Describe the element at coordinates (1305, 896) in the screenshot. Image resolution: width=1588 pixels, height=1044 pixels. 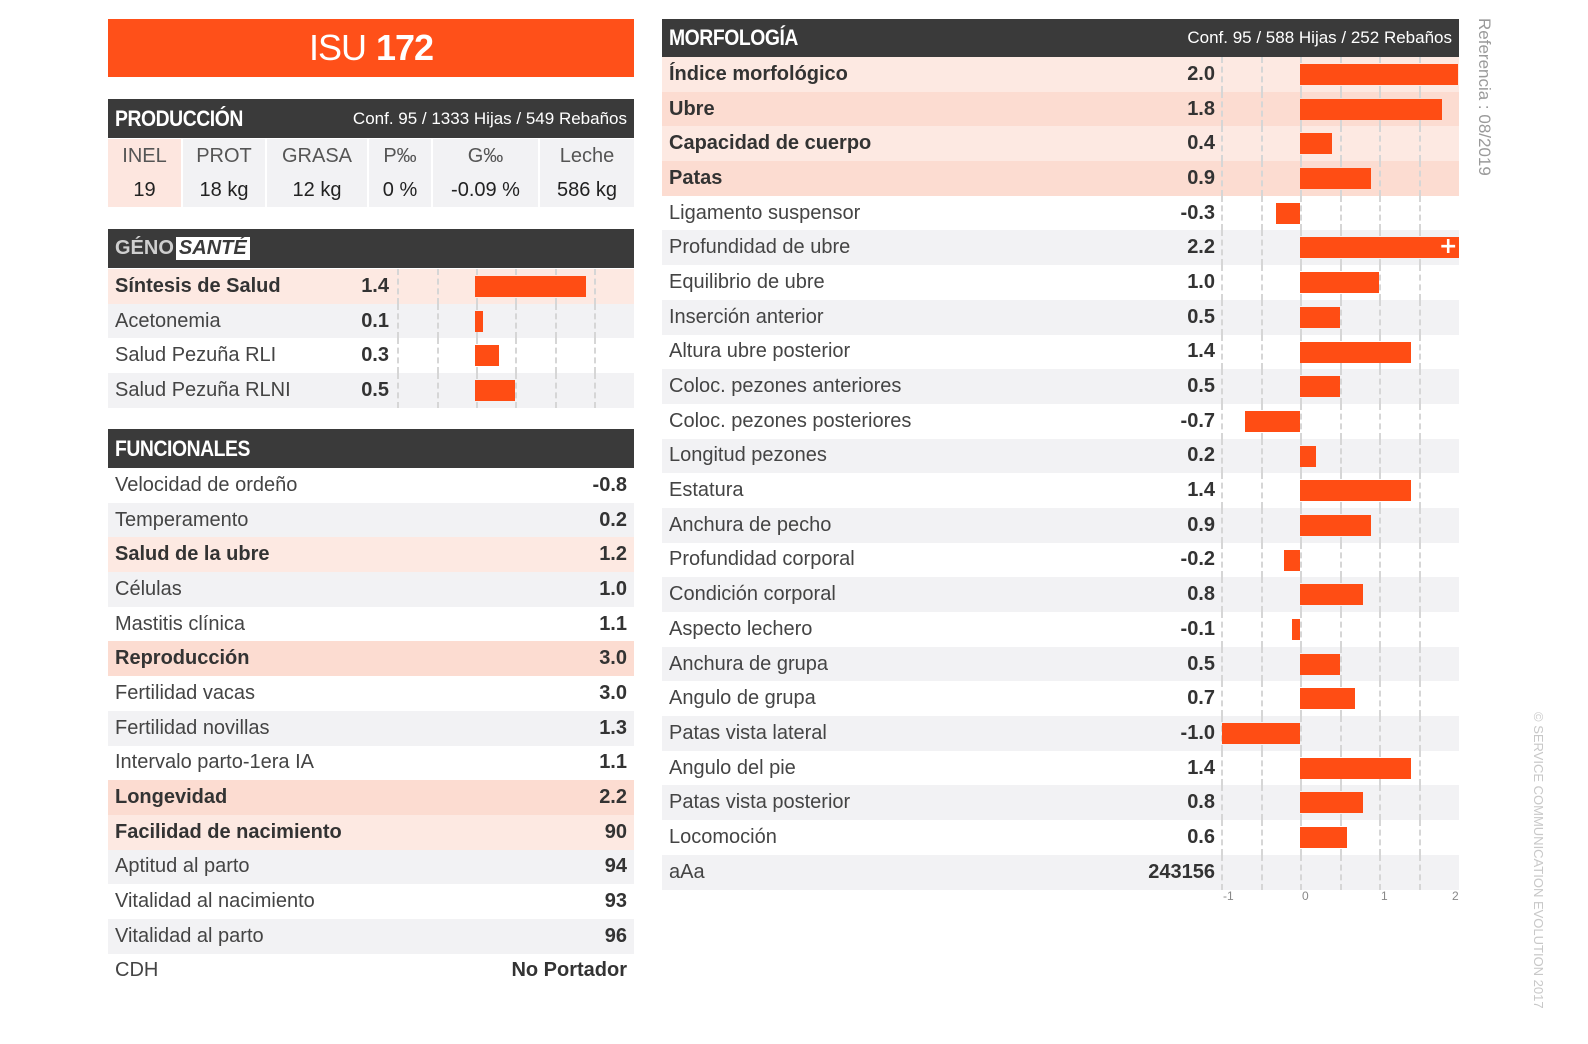
I see `morfologia-axis-tick: 0` at that location.